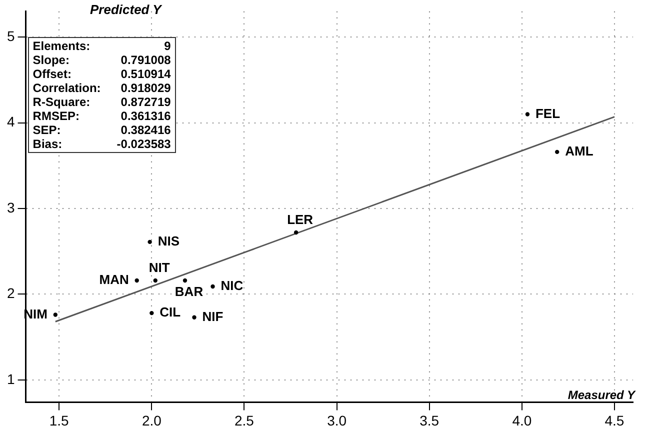 The width and height of the screenshot is (645, 433). I want to click on annotation: BAR, so click(189, 292).